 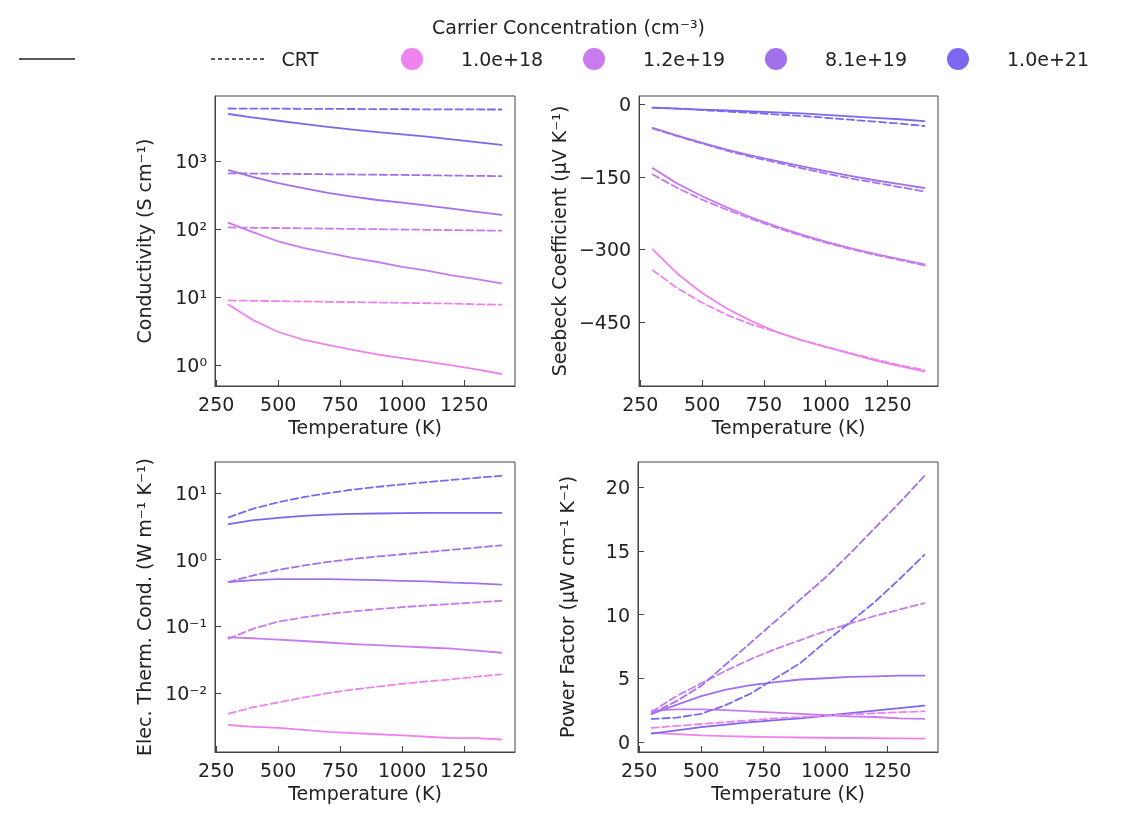 I want to click on y-tick-label: 10, so click(x=617, y=614).